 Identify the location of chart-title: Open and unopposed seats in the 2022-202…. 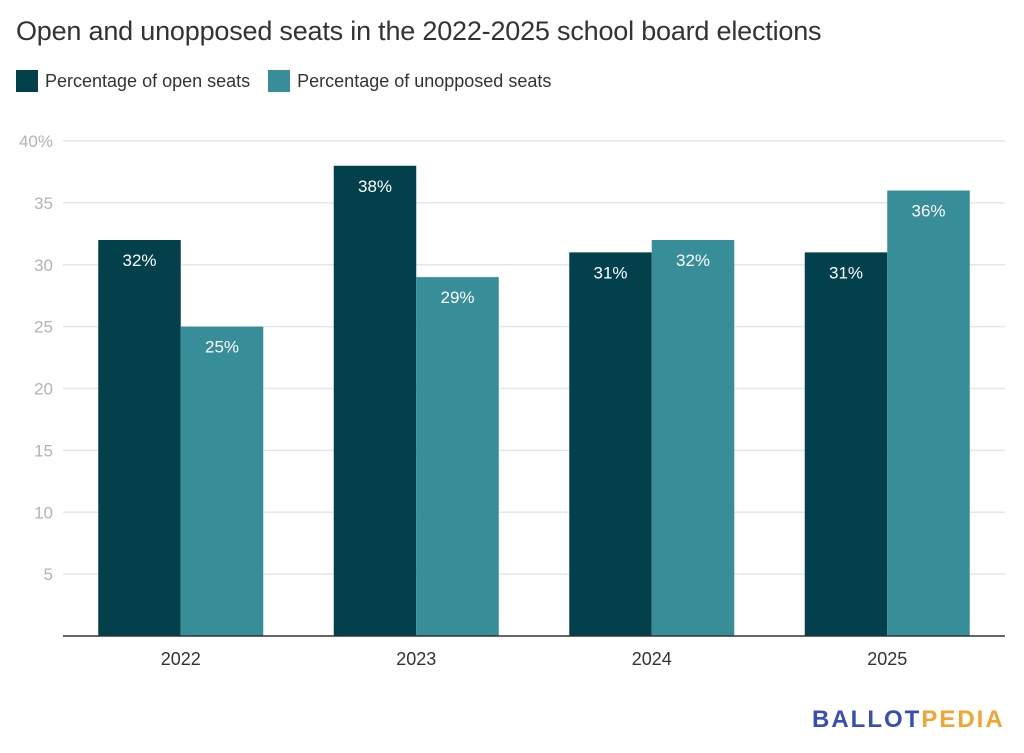
(419, 31).